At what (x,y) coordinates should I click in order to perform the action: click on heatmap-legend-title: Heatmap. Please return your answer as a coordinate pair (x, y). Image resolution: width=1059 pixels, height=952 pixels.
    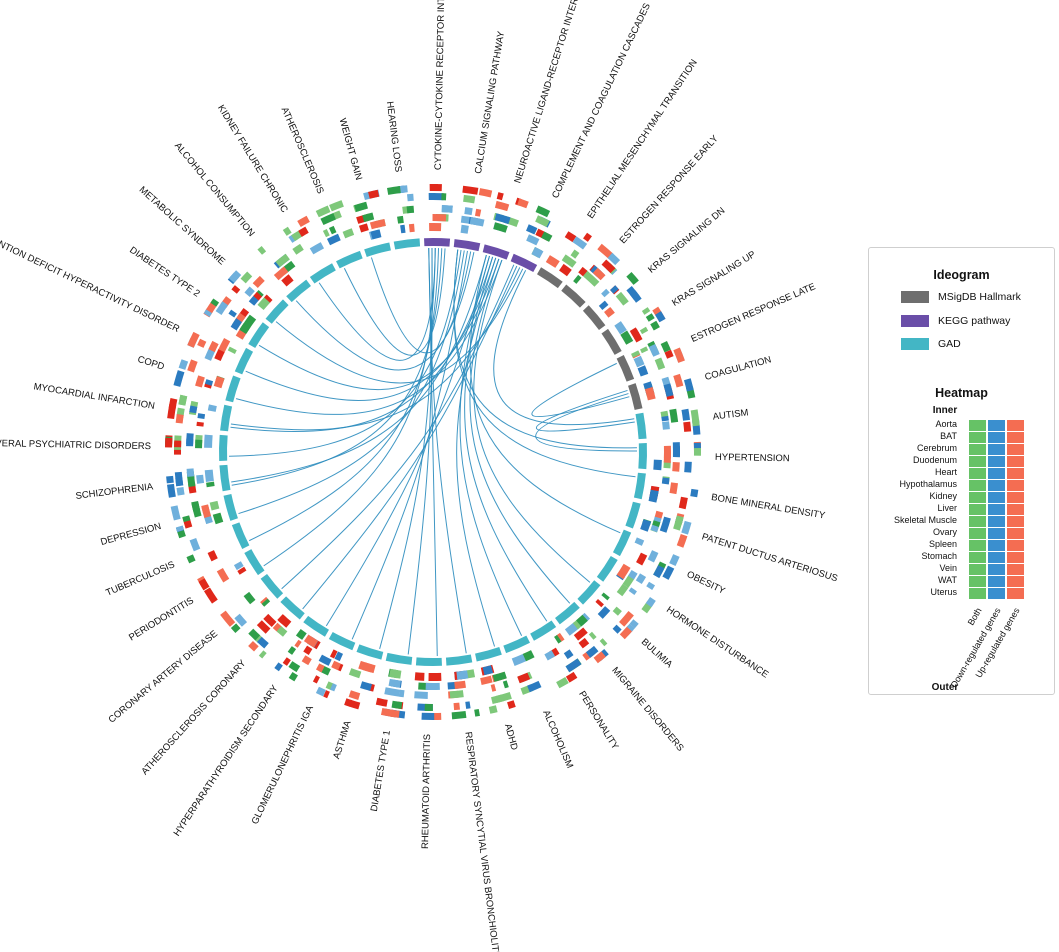
    Looking at the image, I should click on (961, 393).